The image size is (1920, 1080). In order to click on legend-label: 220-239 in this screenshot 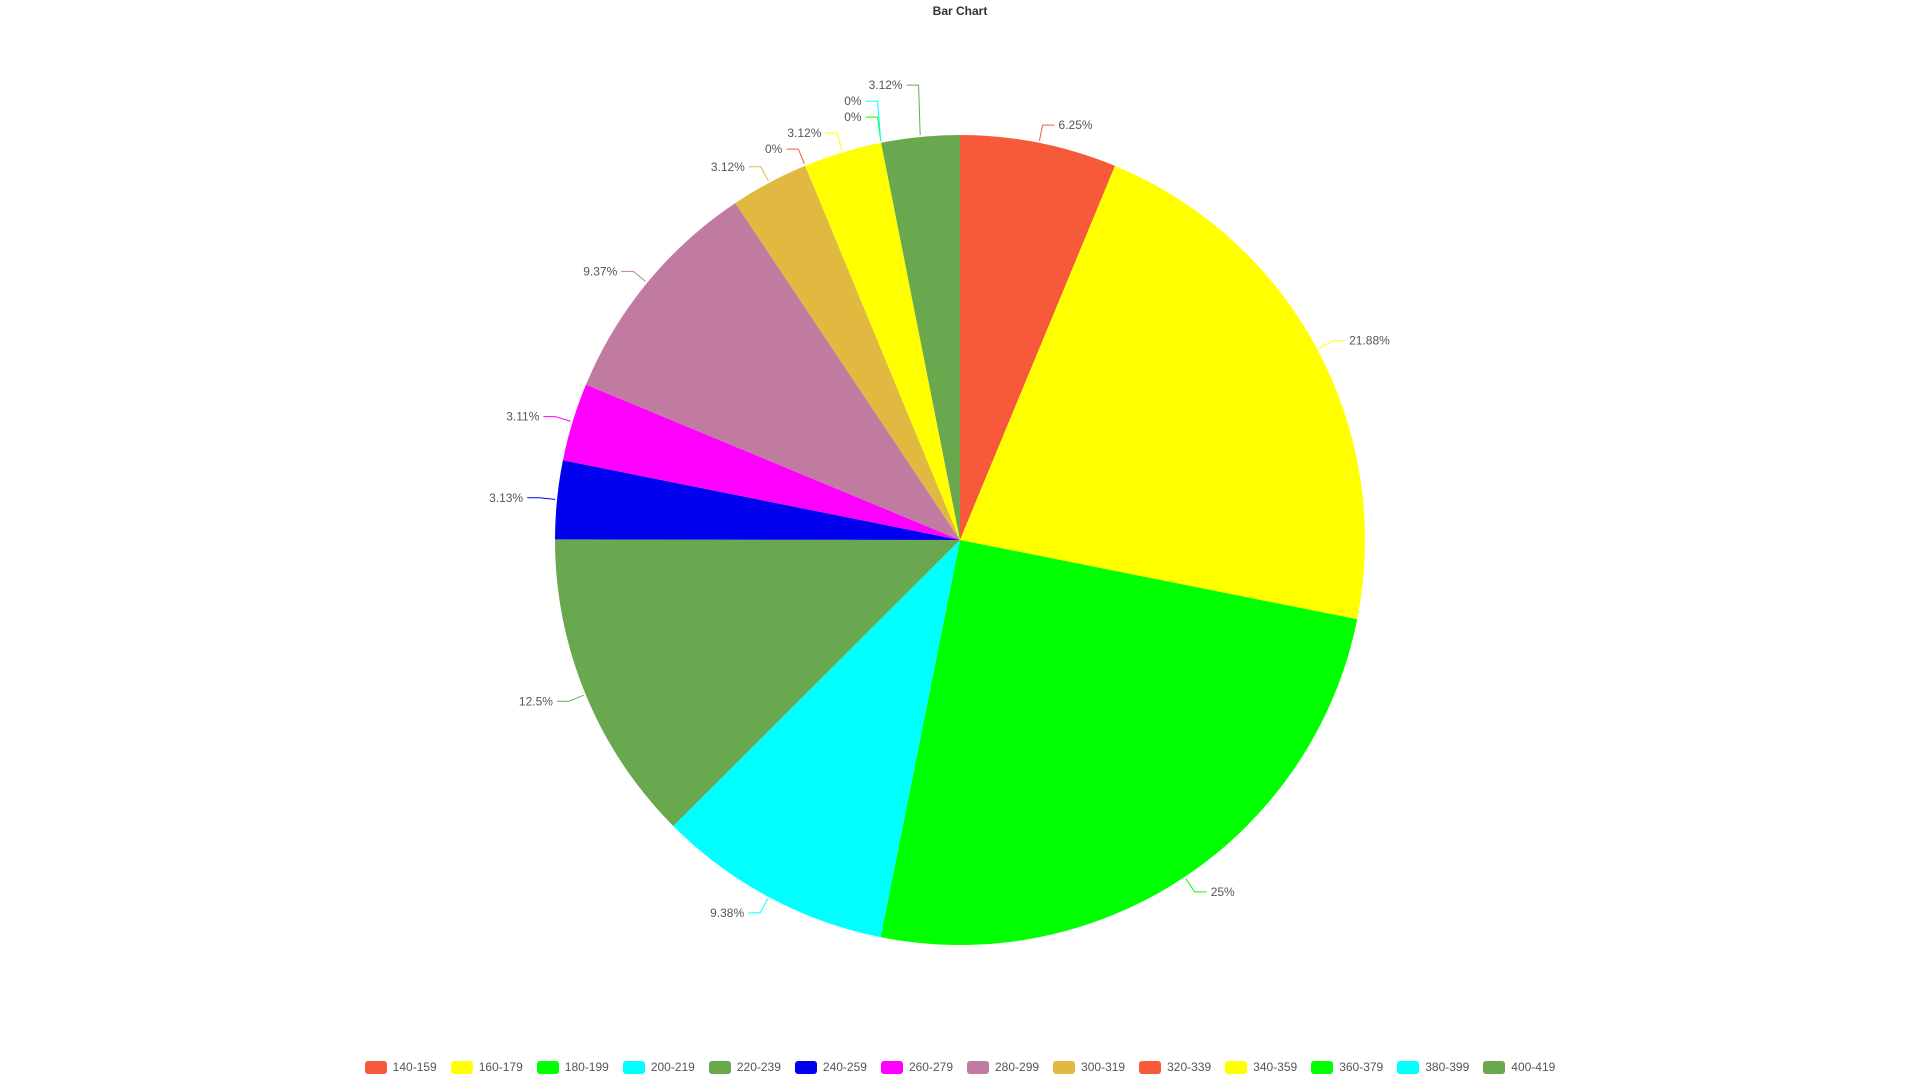, I will do `click(758, 1067)`.